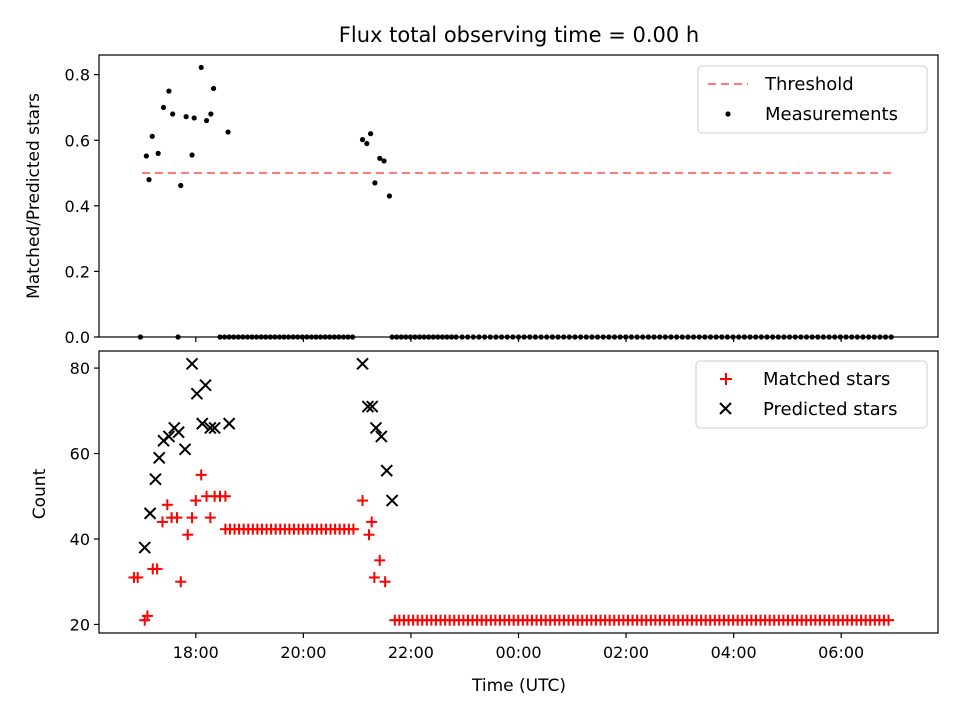 The width and height of the screenshot is (960, 720). What do you see at coordinates (77, 337) in the screenshot?
I see `y-tick-label: 0.0` at bounding box center [77, 337].